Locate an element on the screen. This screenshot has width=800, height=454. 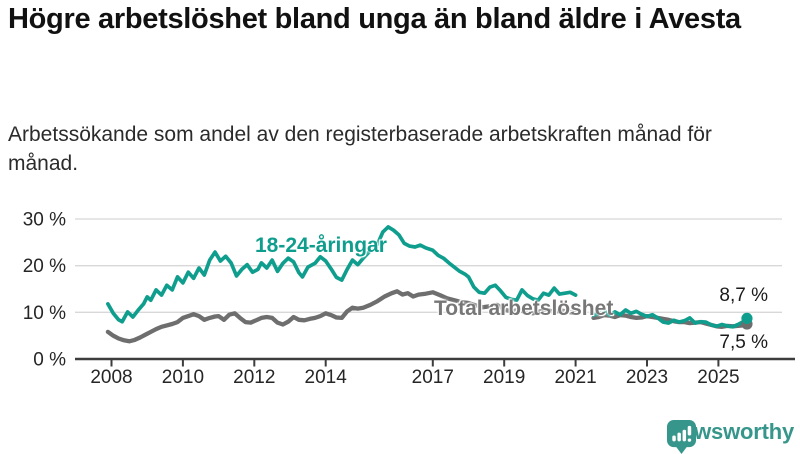
end-dot-youth is located at coordinates (747, 318).